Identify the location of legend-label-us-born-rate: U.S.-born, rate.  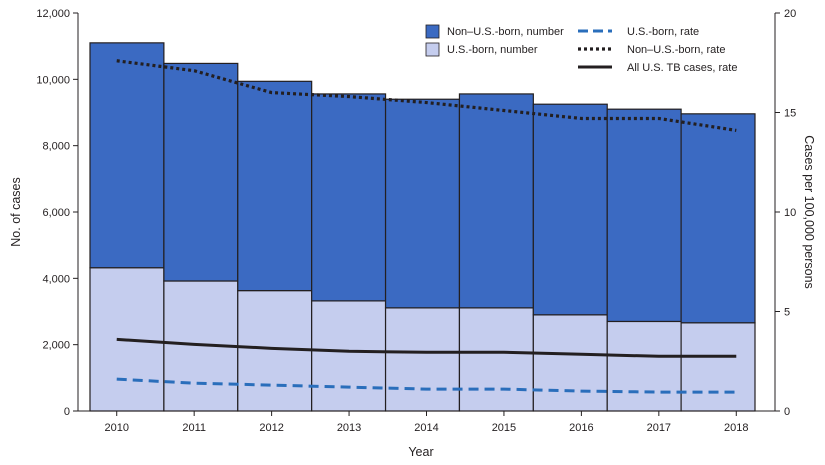
(663, 32).